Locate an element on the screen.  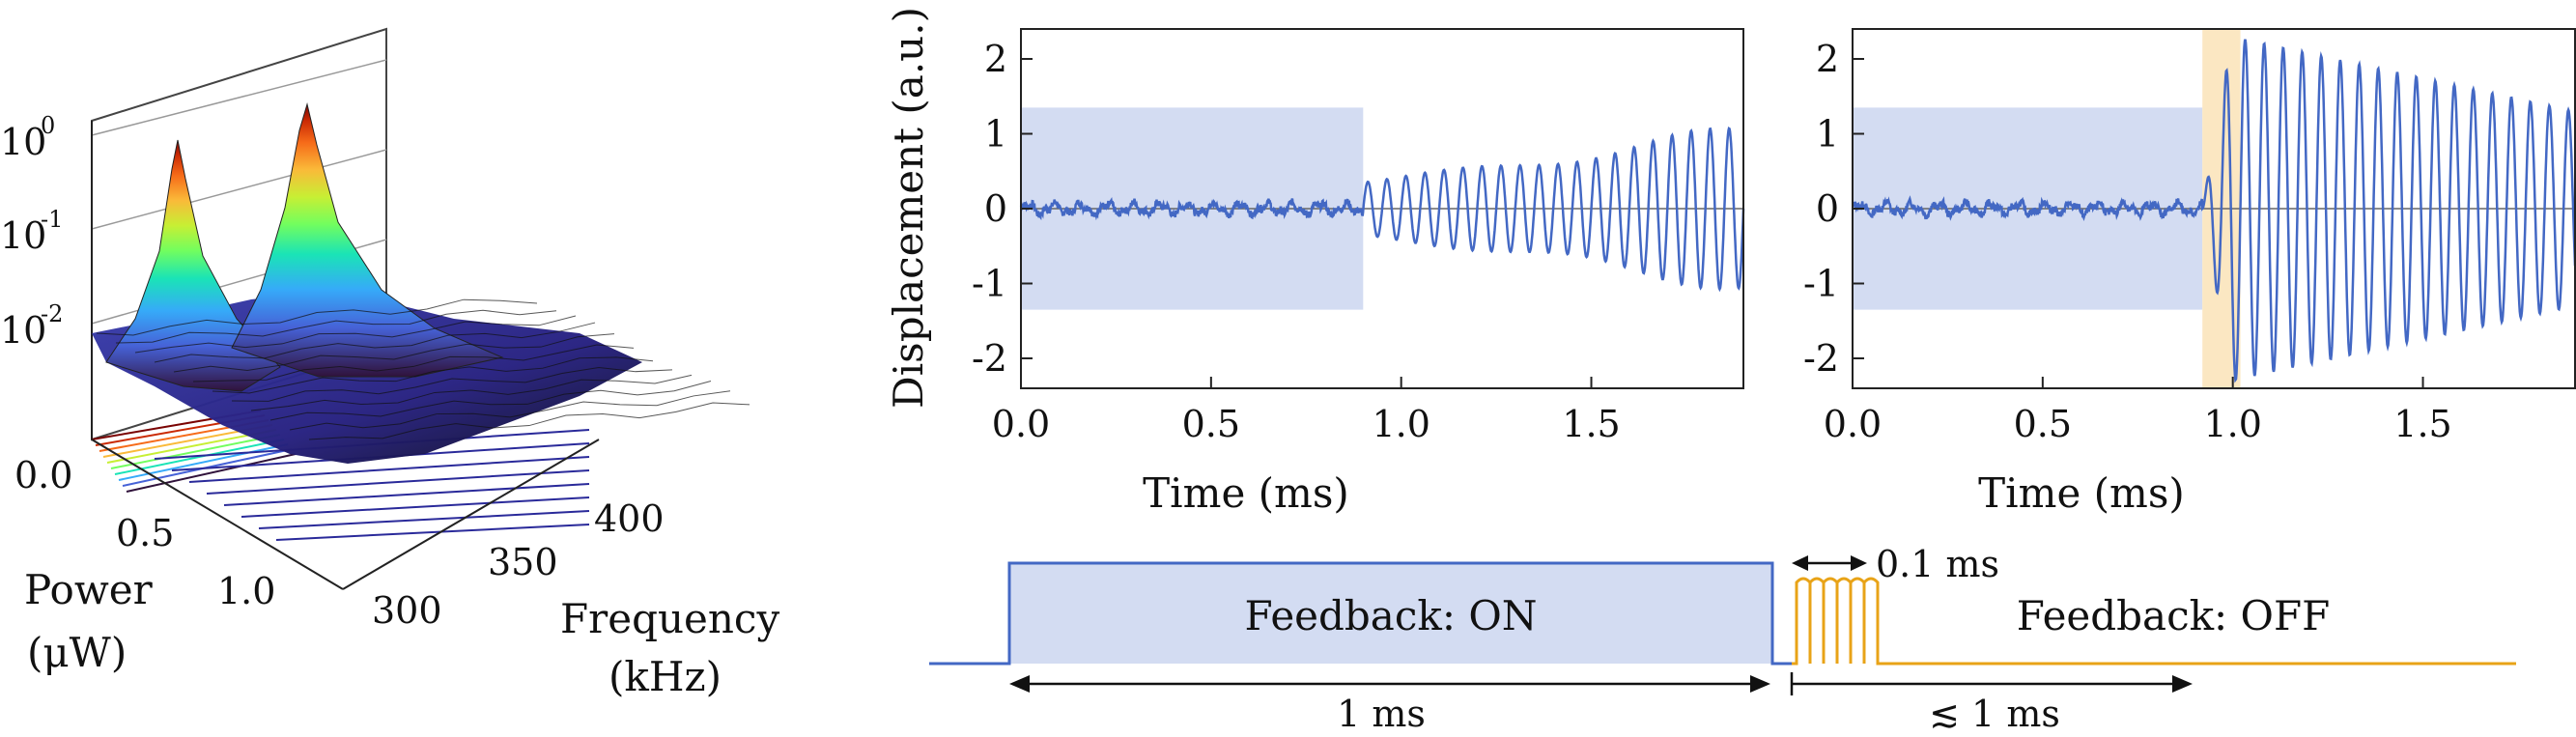
x-tick-label: 300 is located at coordinates (407, 610).